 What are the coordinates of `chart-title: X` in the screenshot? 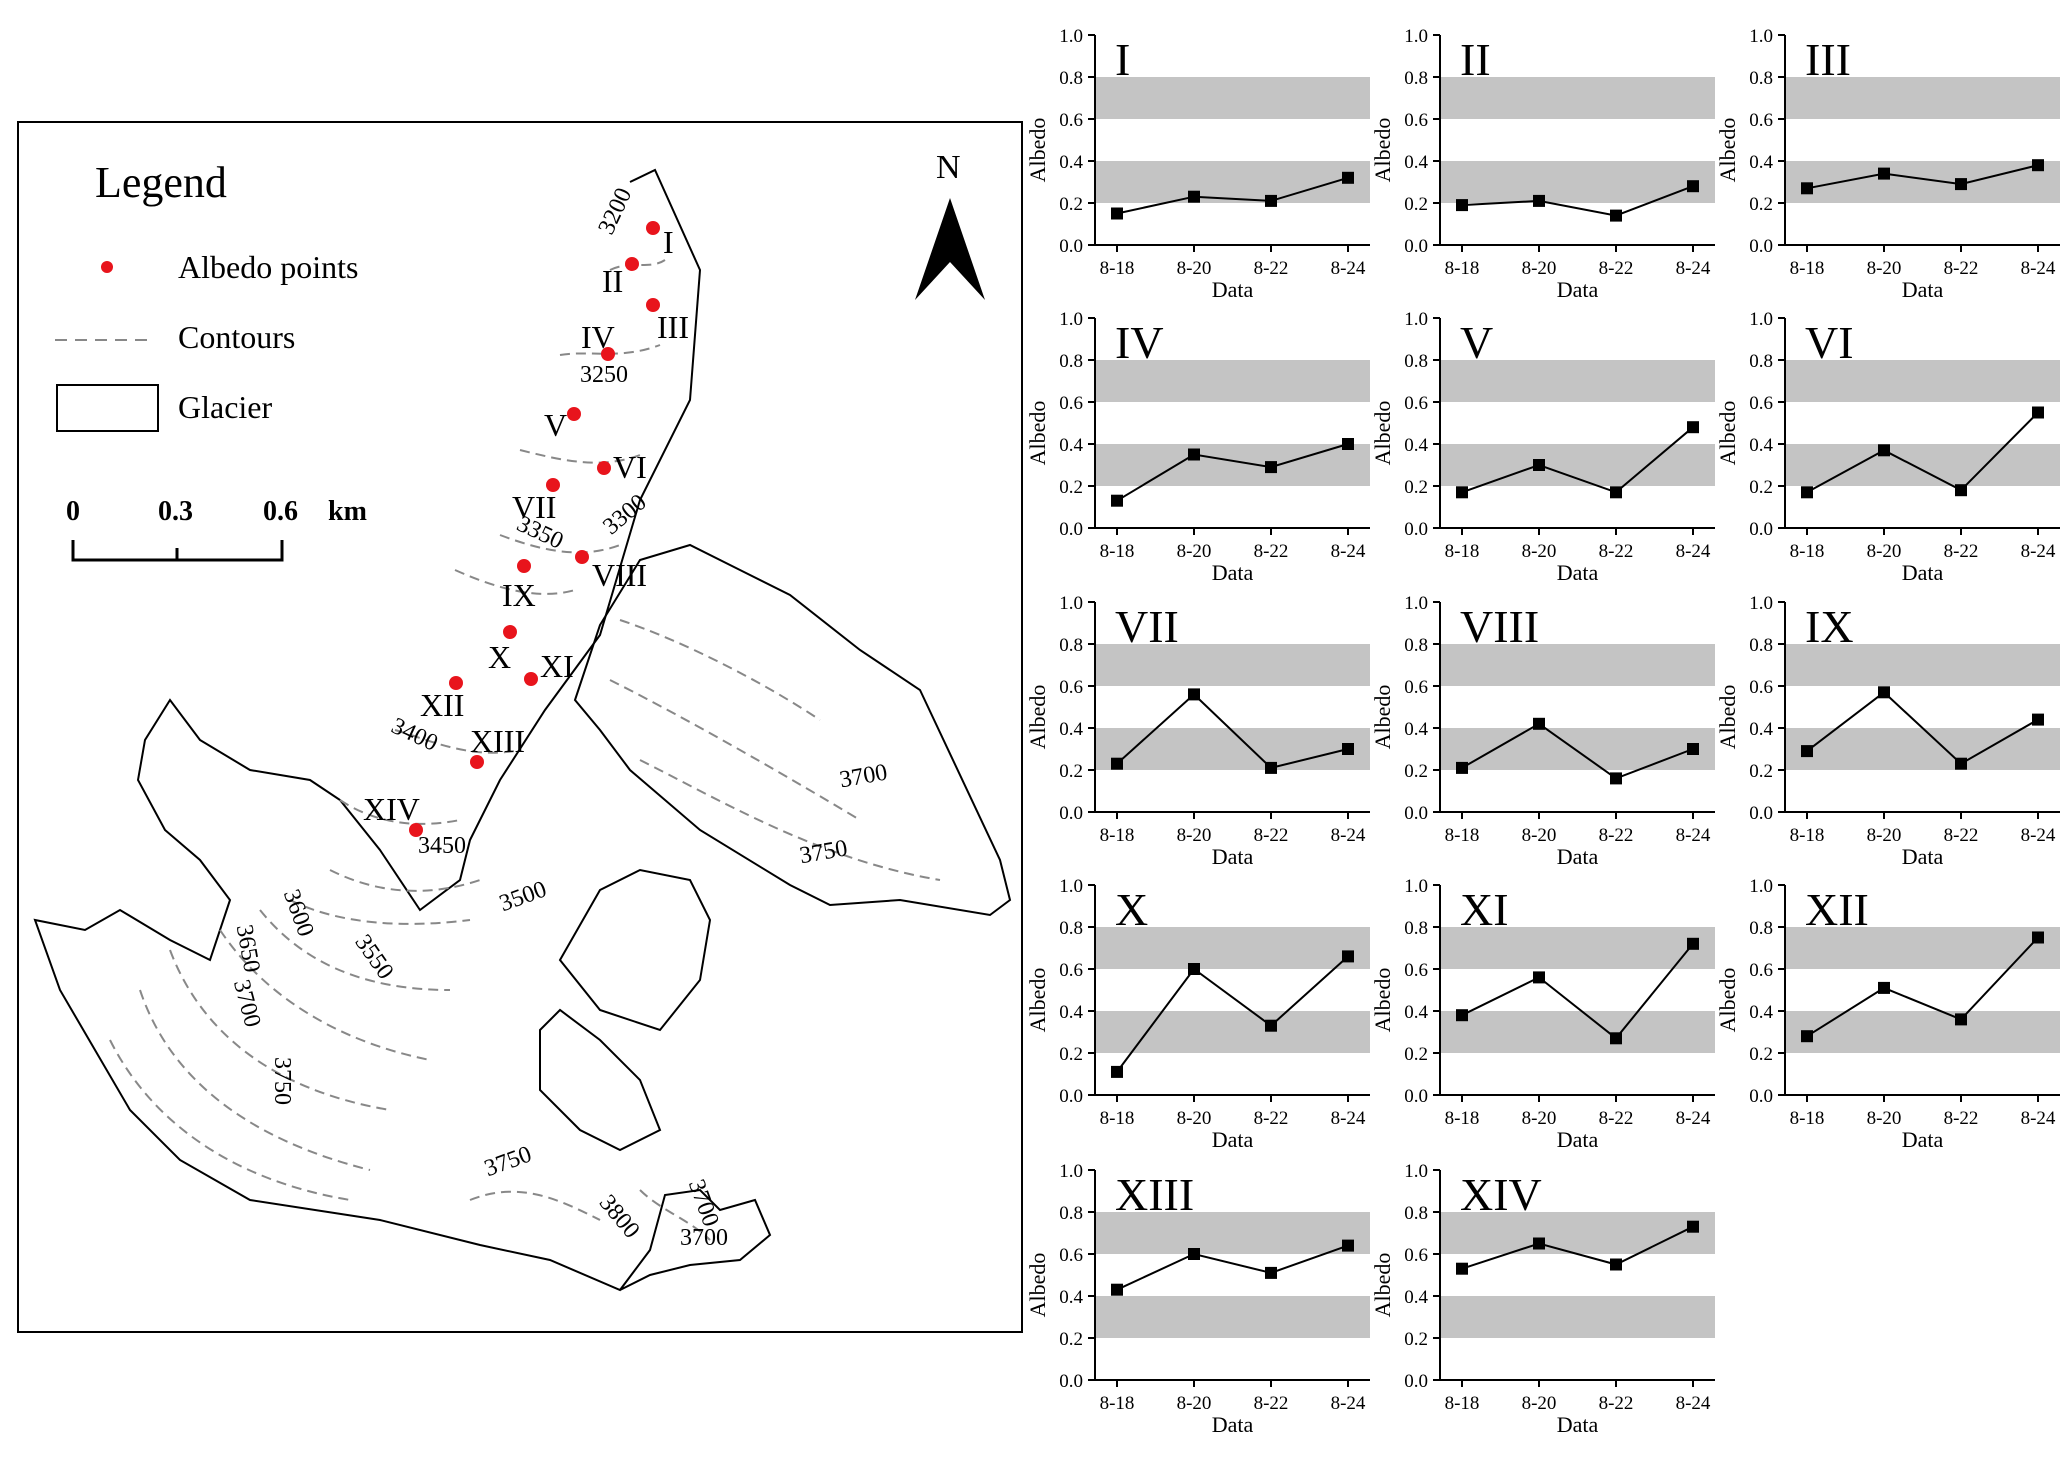 It's located at (1131, 909).